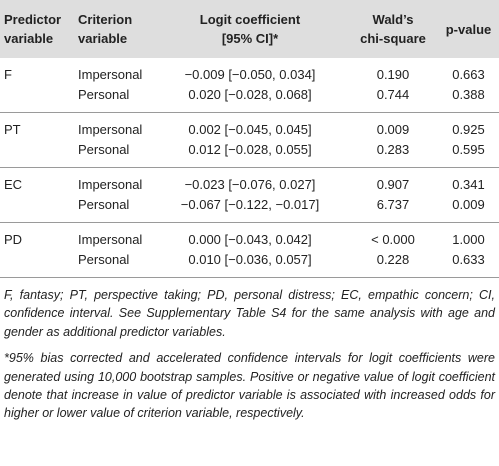  I want to click on header-cell: Logit coefficient [95% CI]*, so click(250, 29).